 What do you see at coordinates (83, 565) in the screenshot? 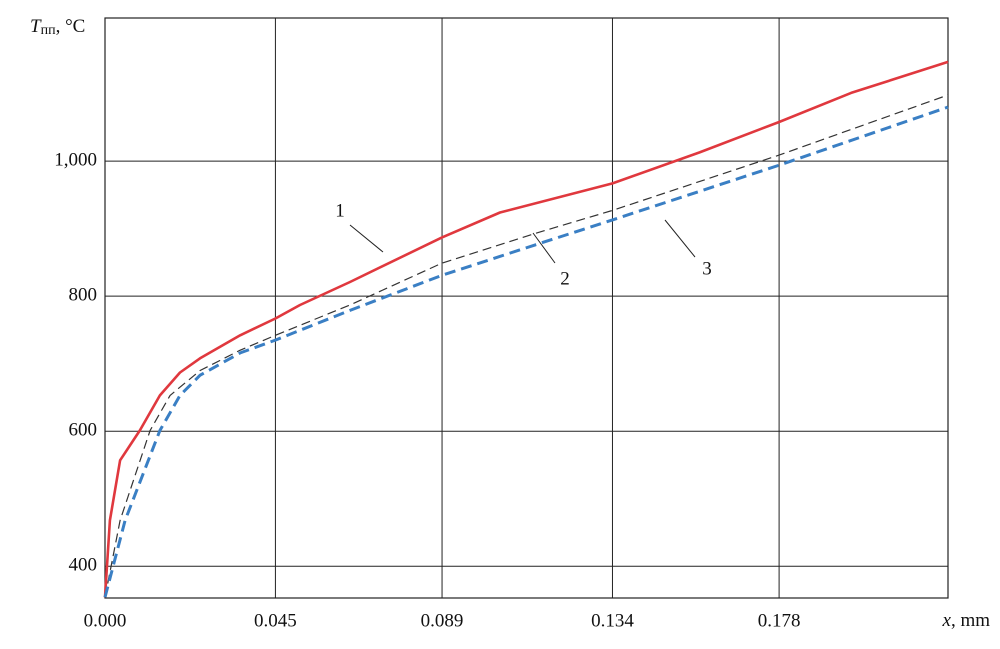
I see `y-tick-label: 400` at bounding box center [83, 565].